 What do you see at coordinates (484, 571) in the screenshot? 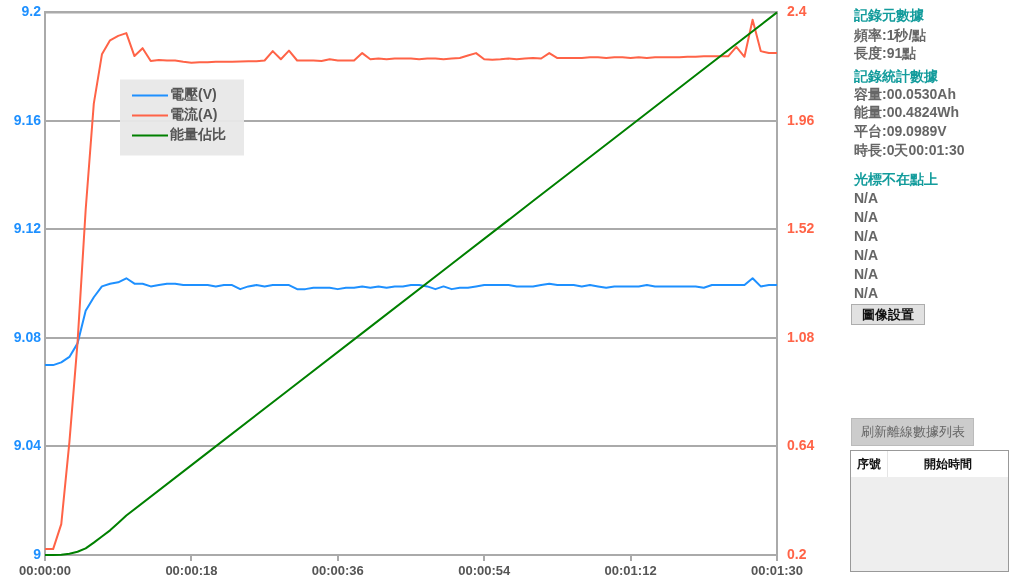
I see `x-tick-label: 00:00:54` at bounding box center [484, 571].